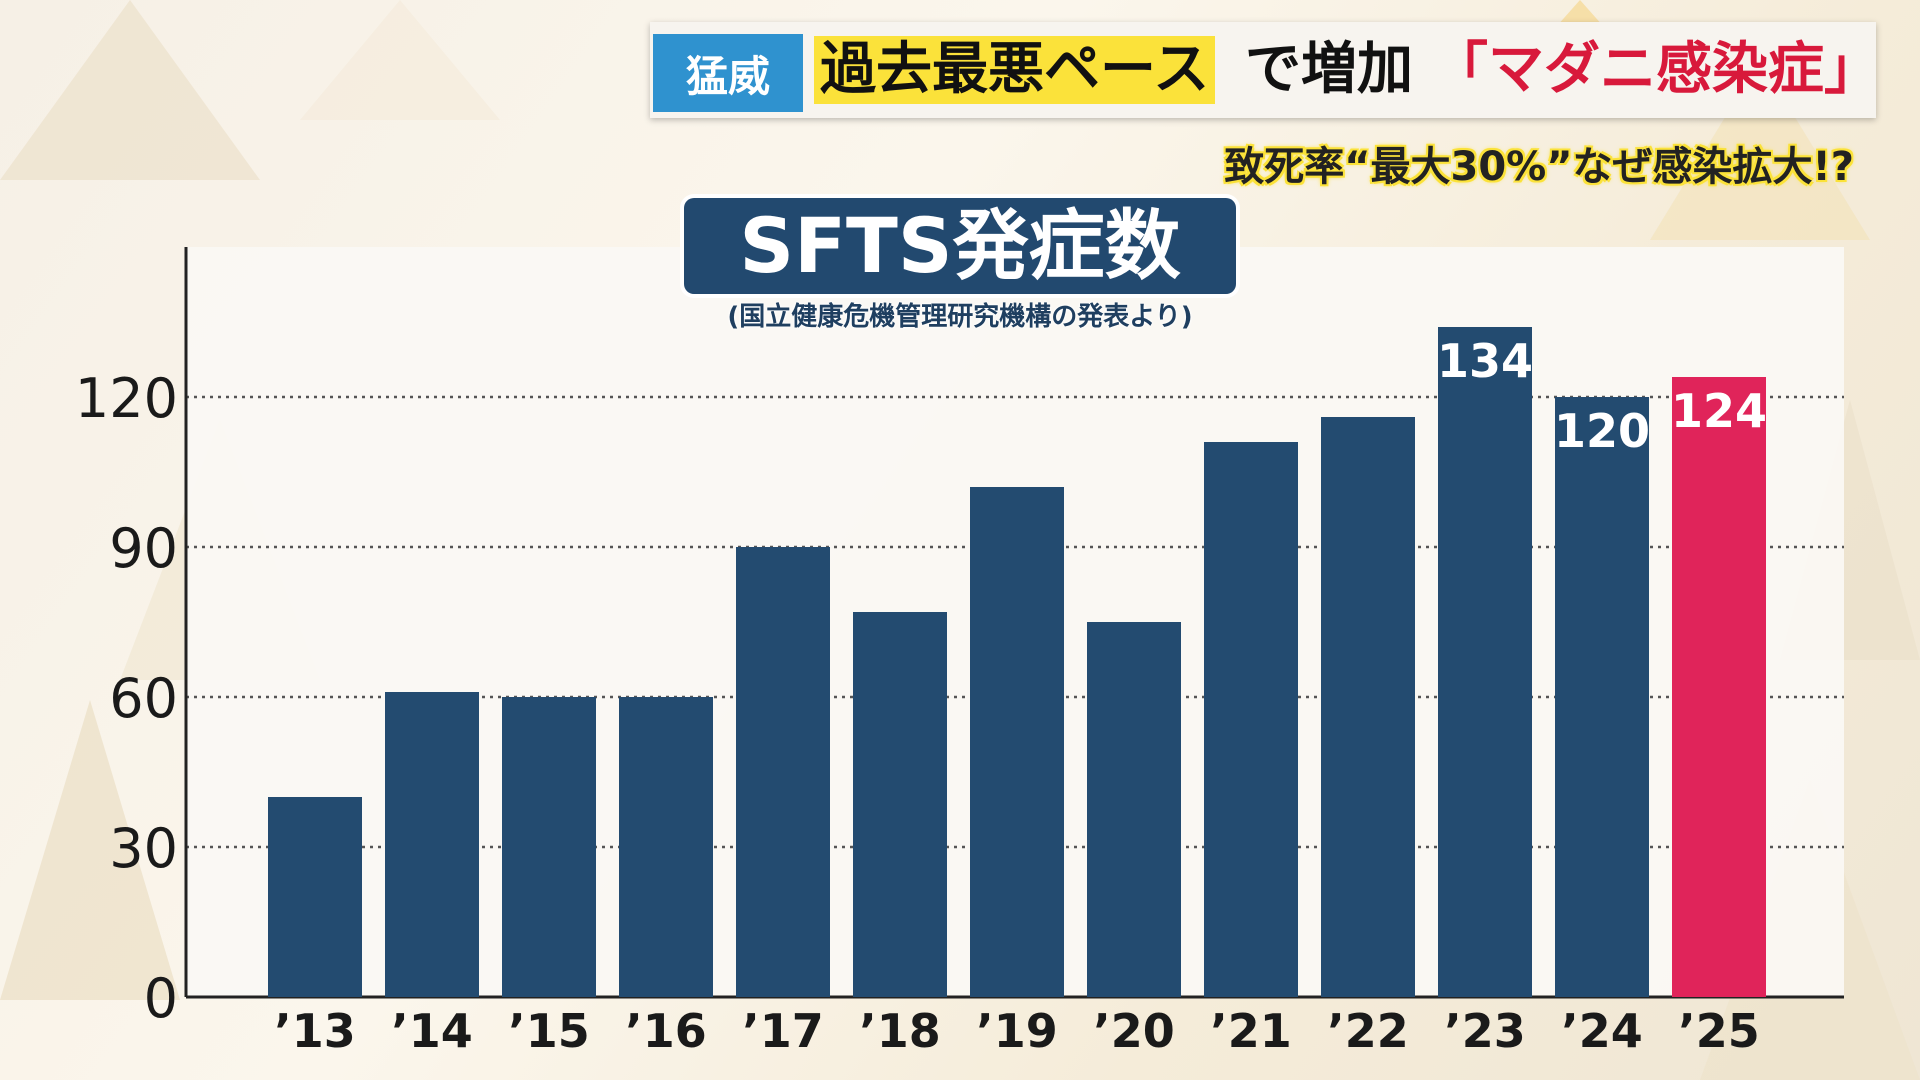  What do you see at coordinates (1602, 431) in the screenshot?
I see `data-label: 120` at bounding box center [1602, 431].